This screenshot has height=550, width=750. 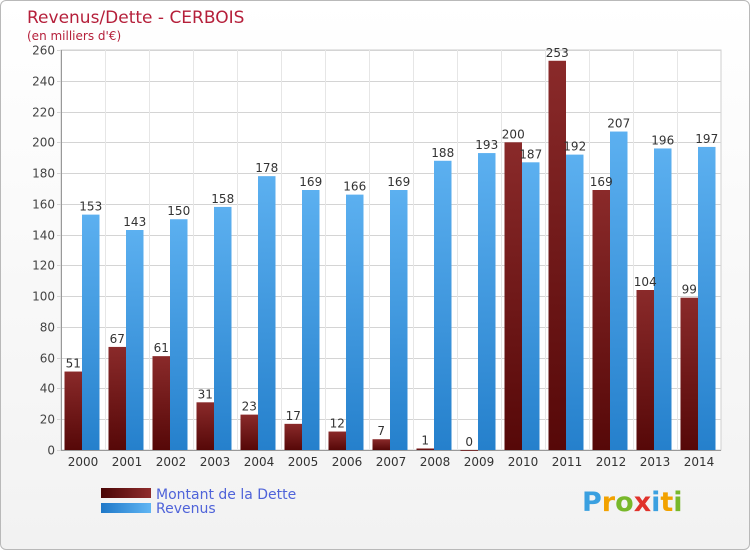 What do you see at coordinates (398, 182) in the screenshot?
I see `data-label-revenus-2007: 169` at bounding box center [398, 182].